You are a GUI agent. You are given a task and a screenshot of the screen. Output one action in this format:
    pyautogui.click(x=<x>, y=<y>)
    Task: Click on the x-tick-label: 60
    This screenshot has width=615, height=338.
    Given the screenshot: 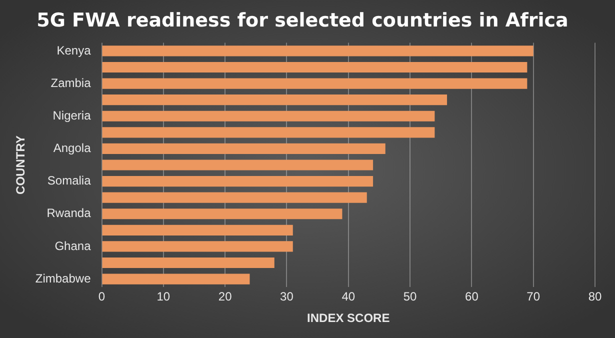 What is the action you would take?
    pyautogui.click(x=472, y=297)
    